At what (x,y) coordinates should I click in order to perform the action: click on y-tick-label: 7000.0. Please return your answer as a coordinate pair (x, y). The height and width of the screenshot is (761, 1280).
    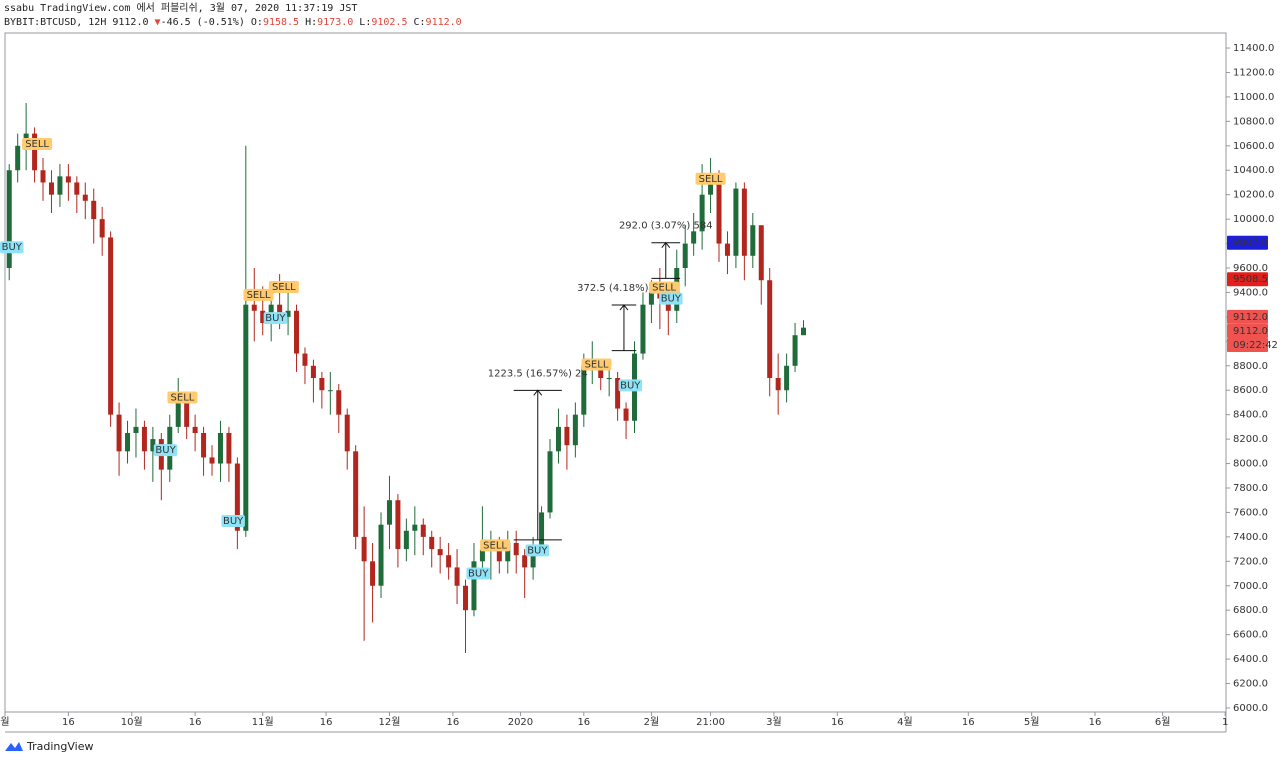
    Looking at the image, I should click on (1250, 586).